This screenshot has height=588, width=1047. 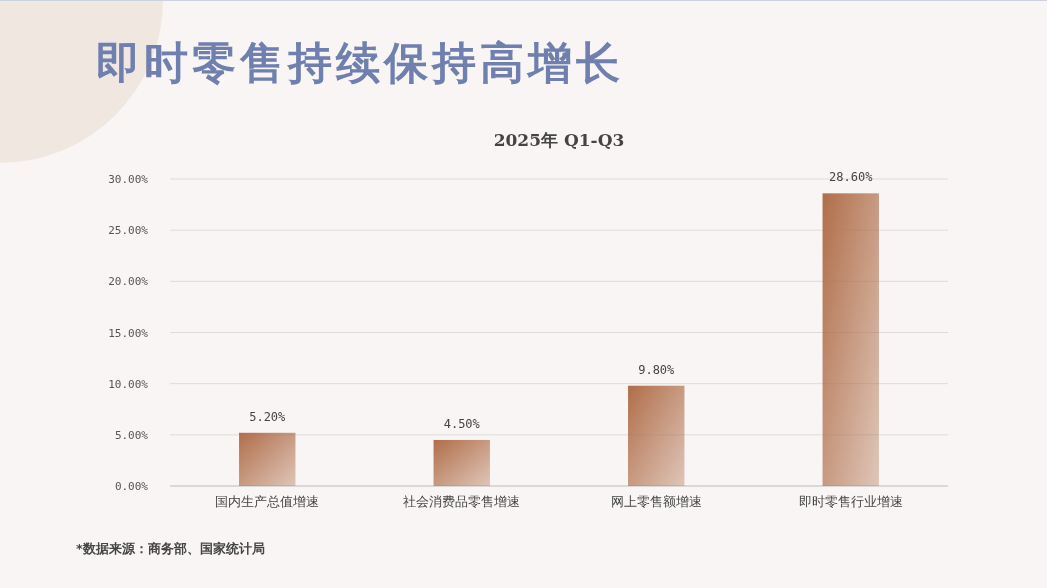 I want to click on y-tick-label: 5.00%, so click(x=131, y=435).